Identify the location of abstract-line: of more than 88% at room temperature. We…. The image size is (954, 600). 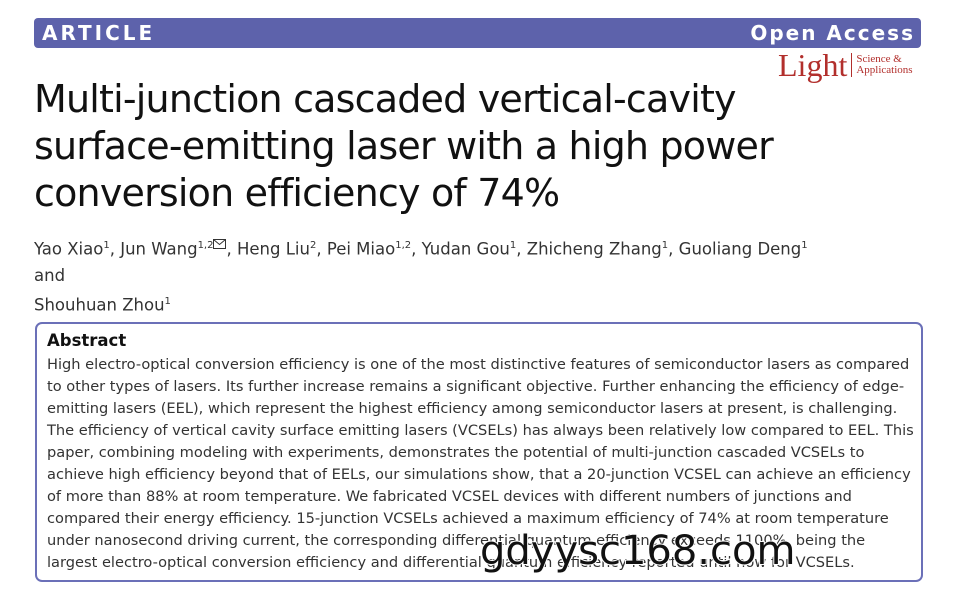
(449, 496).